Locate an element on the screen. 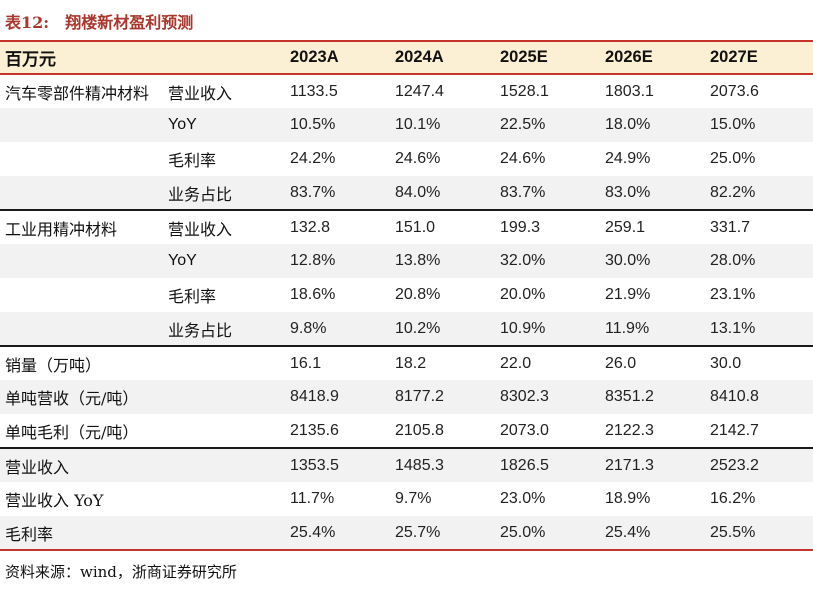 The image size is (813, 595). table-row: 工业用精冲材料 营业收入 132.8 151.0 199.3 259.1 331.7 is located at coordinates (406, 226).